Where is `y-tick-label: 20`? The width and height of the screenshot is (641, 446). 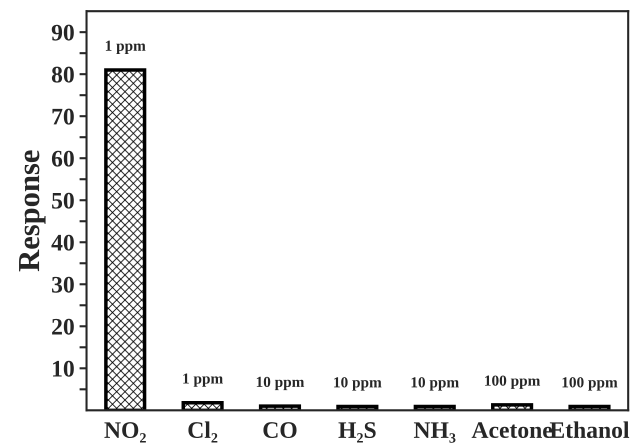 y-tick-label: 20 is located at coordinates (63, 326).